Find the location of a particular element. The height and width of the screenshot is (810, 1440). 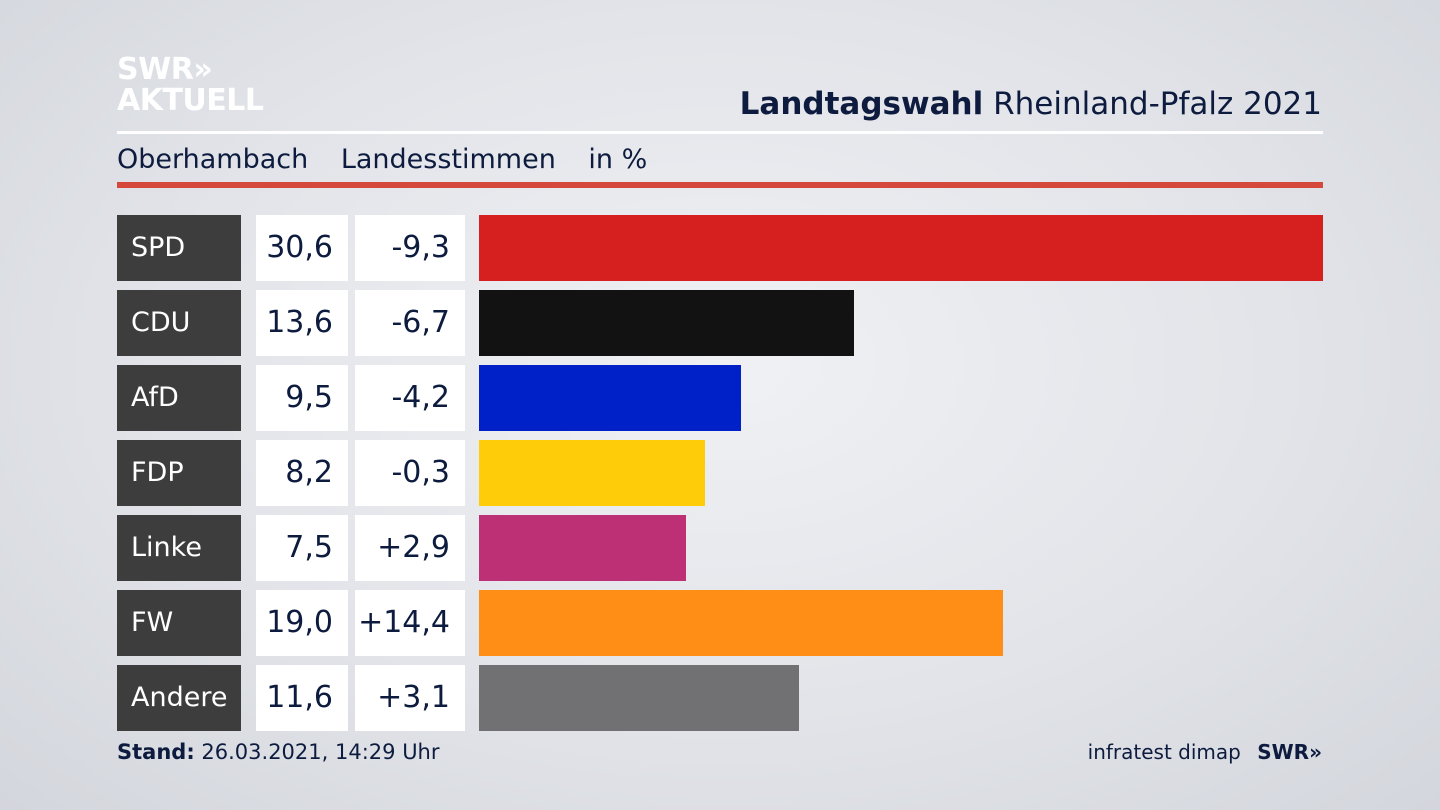

bar-row-fw: FW 19,0 +14,4 is located at coordinates (720, 623).